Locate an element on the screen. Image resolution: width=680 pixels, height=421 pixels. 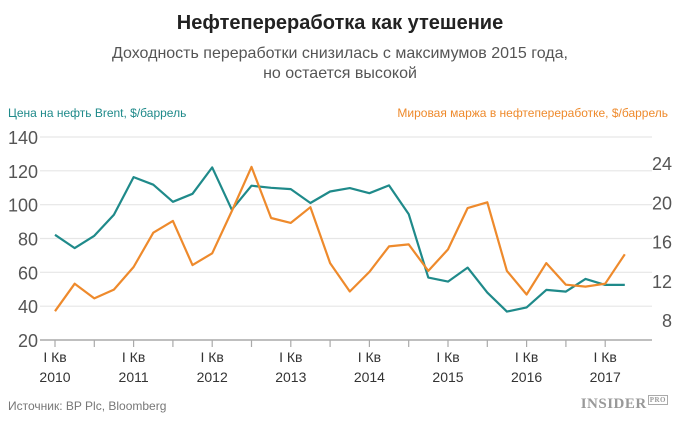
left-tick-label: 100 is located at coordinates (23, 206).